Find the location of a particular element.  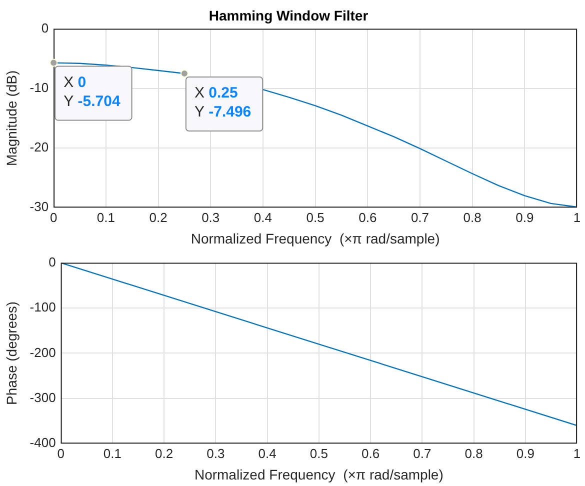

y-tick-label: -300 is located at coordinates (43, 397).